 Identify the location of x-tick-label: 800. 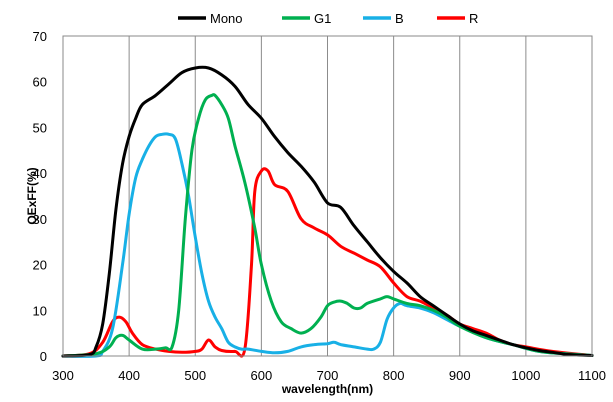
(394, 375).